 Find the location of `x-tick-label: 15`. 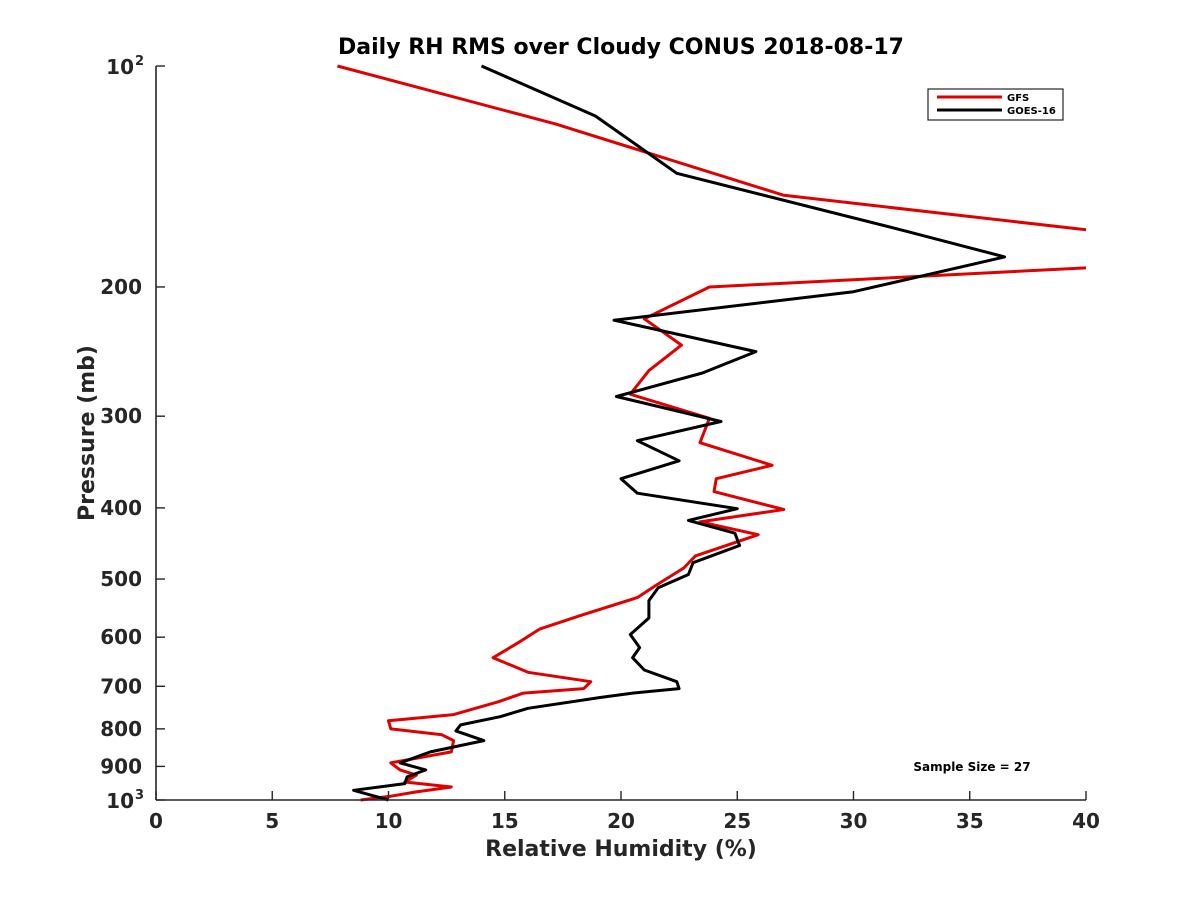

x-tick-label: 15 is located at coordinates (505, 821).